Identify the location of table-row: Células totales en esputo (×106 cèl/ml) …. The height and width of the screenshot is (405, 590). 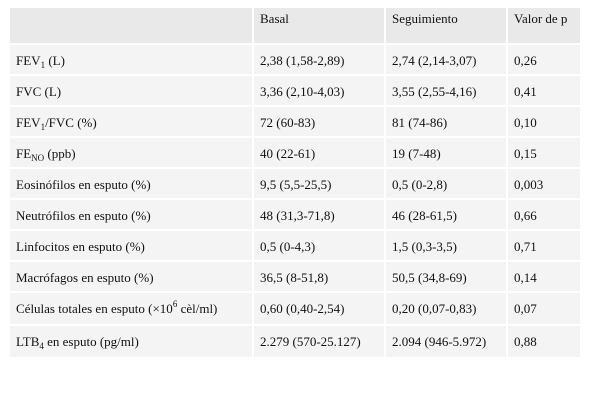
(295, 309).